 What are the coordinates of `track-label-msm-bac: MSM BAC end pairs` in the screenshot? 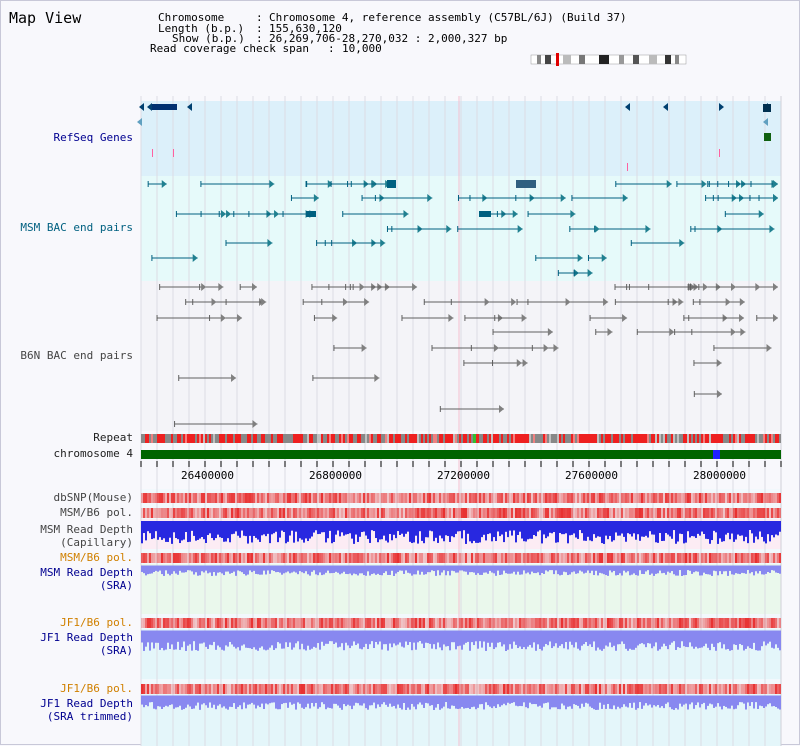 It's located at (76, 227).